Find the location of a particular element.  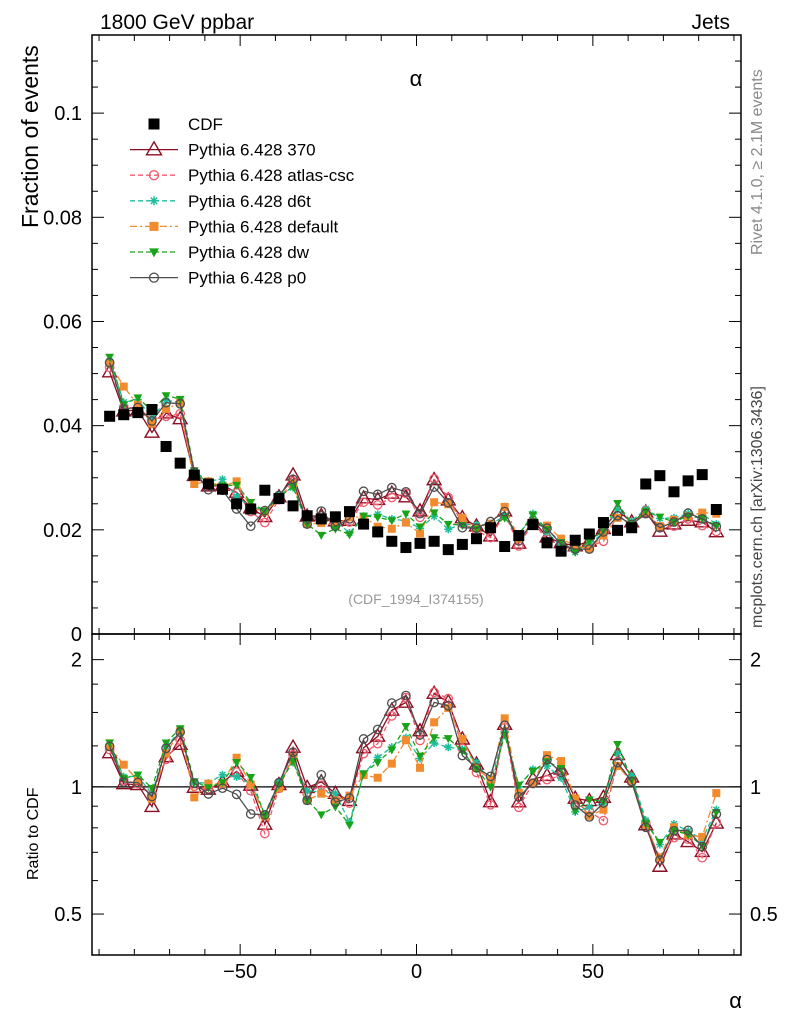

ratio-series-pythia-6-428-dw is located at coordinates (413, 787).